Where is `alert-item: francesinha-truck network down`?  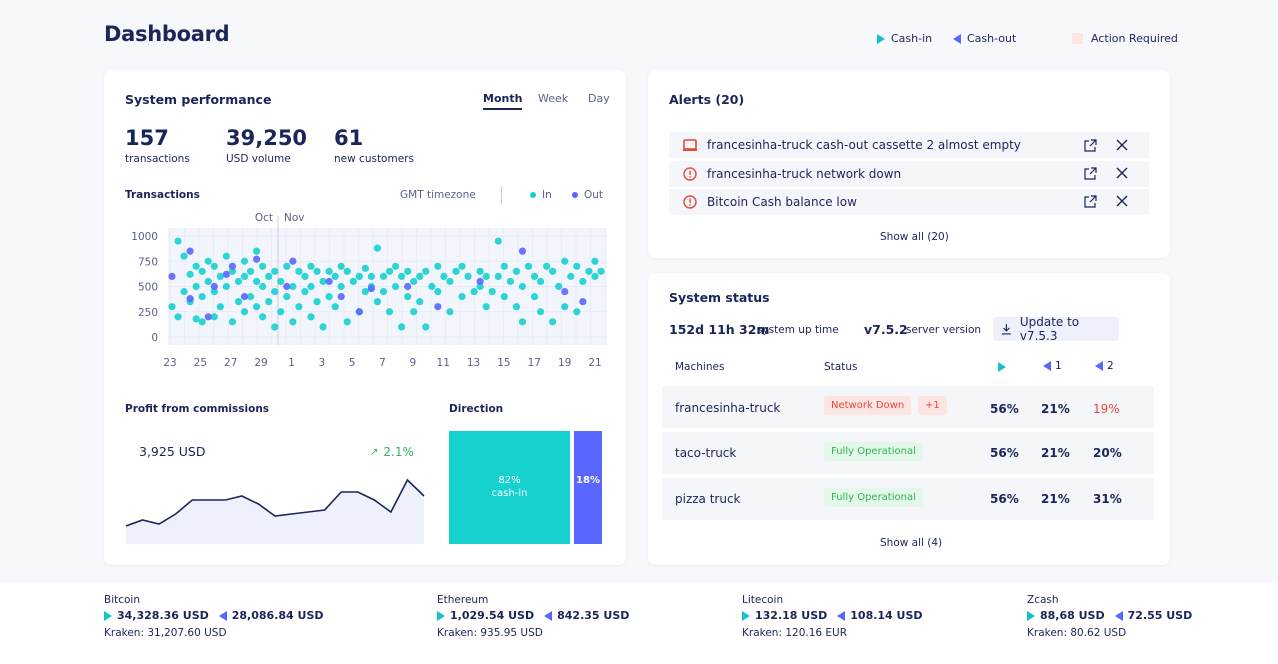 alert-item: francesinha-truck network down is located at coordinates (909, 174).